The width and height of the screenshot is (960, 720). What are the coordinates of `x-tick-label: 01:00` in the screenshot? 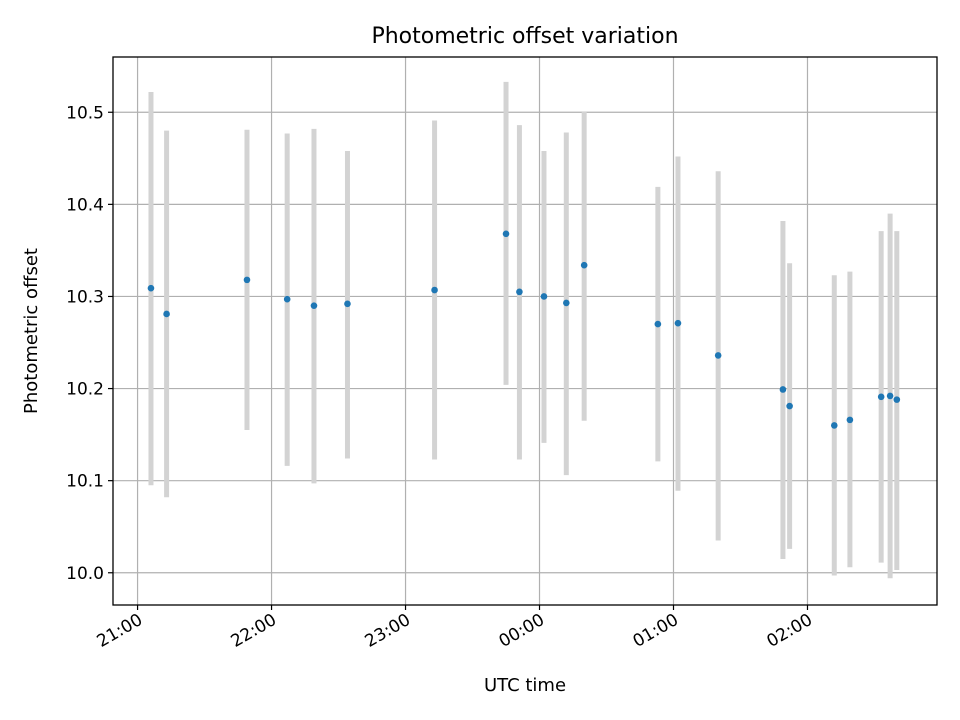 It's located at (656, 631).